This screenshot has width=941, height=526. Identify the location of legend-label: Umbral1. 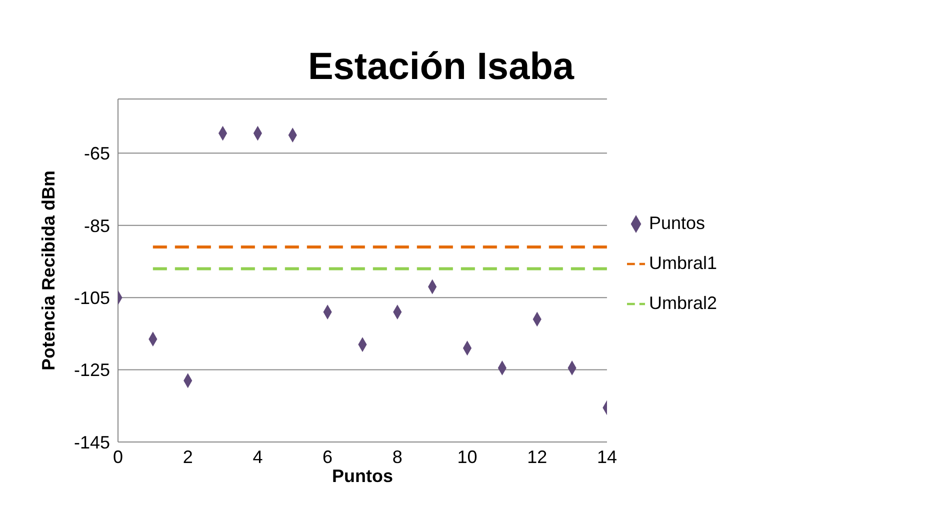
(682, 263).